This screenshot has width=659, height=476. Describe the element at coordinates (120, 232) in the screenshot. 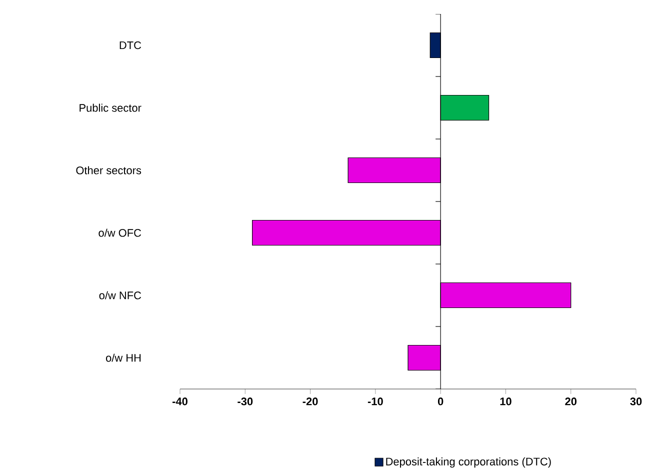

I see `y-tick-label: o/w OFC` at that location.